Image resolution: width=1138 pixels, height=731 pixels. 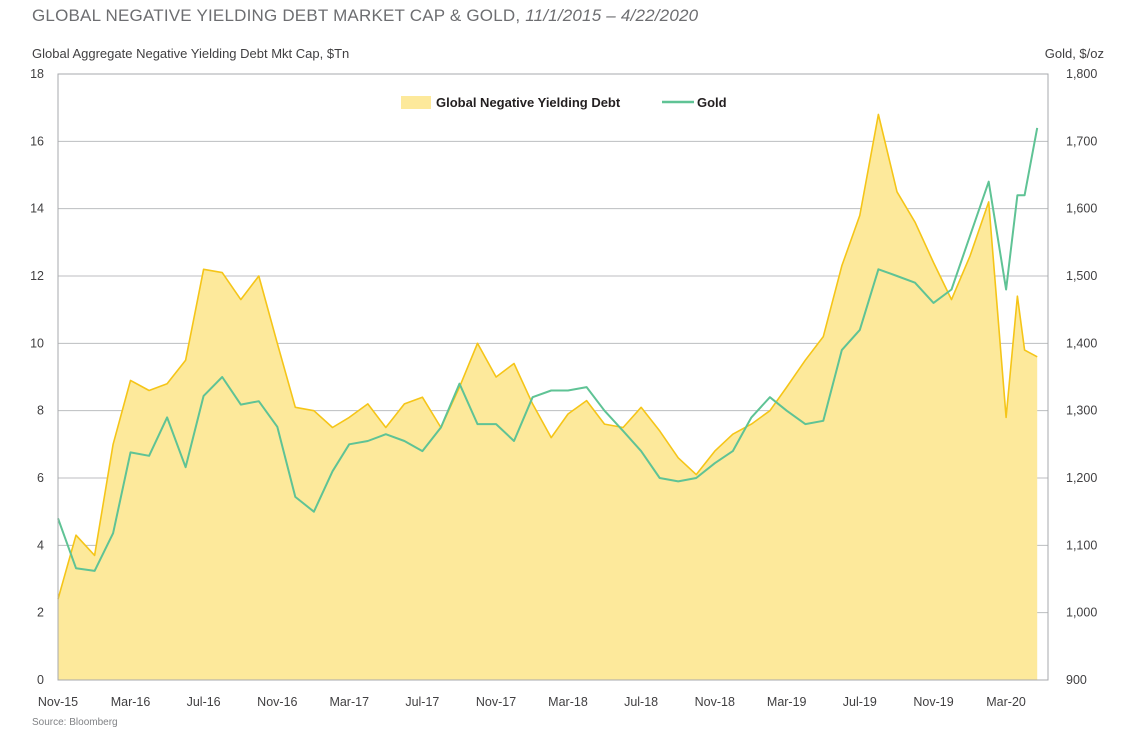 I want to click on left-tick-label: 12, so click(x=37, y=276).